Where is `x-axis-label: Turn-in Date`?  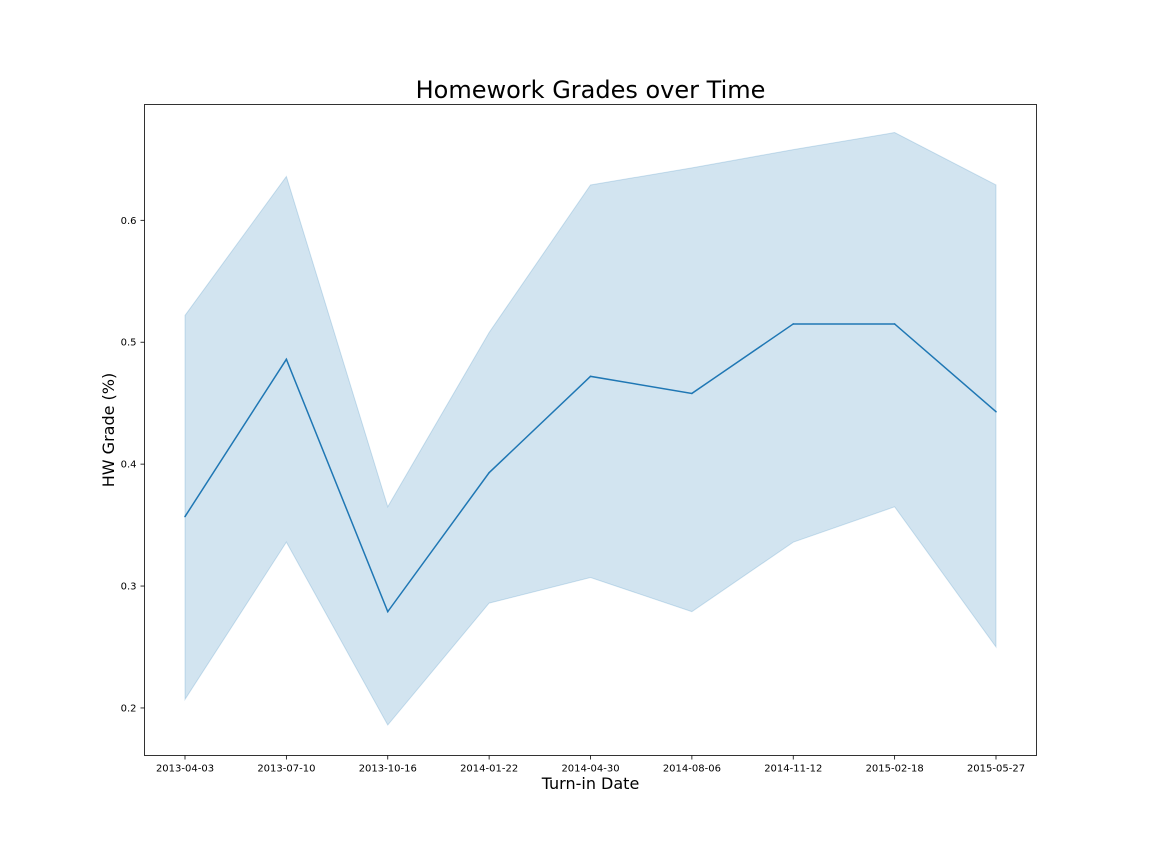 x-axis-label: Turn-in Date is located at coordinates (590, 783).